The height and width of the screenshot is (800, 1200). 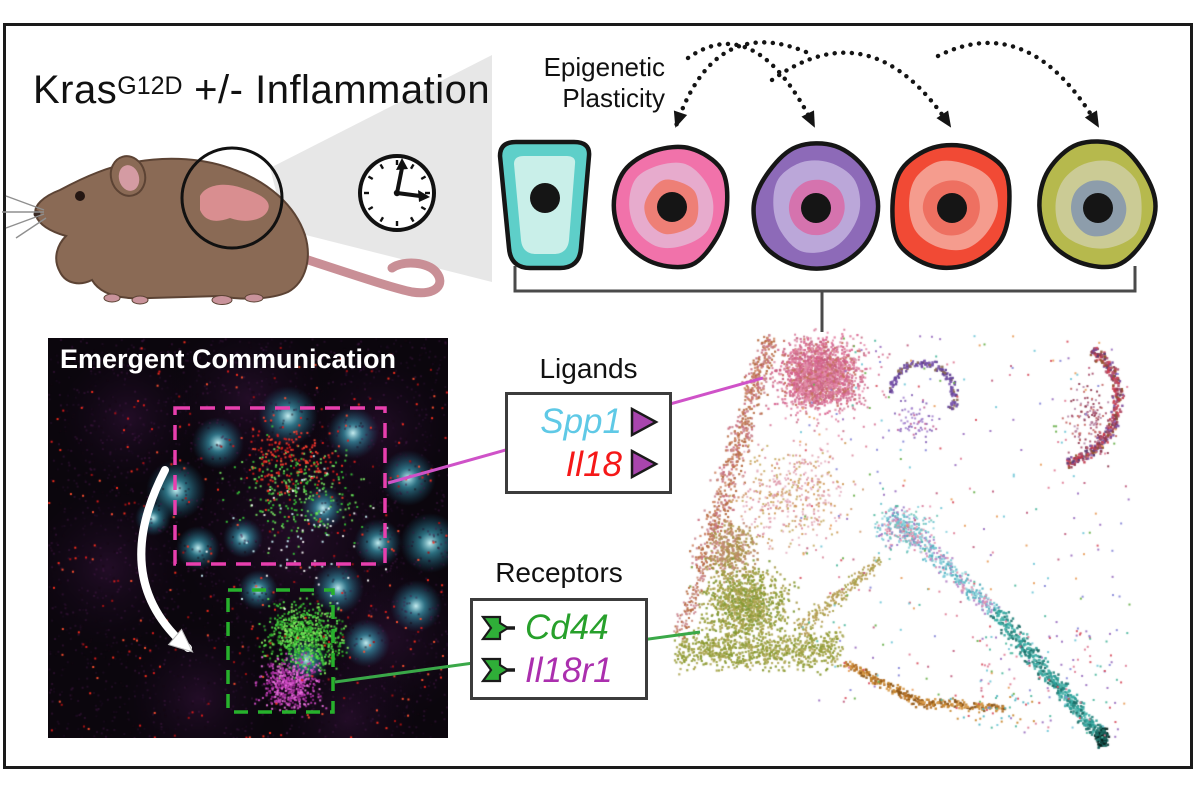 What do you see at coordinates (397, 193) in the screenshot?
I see `clock-icon` at bounding box center [397, 193].